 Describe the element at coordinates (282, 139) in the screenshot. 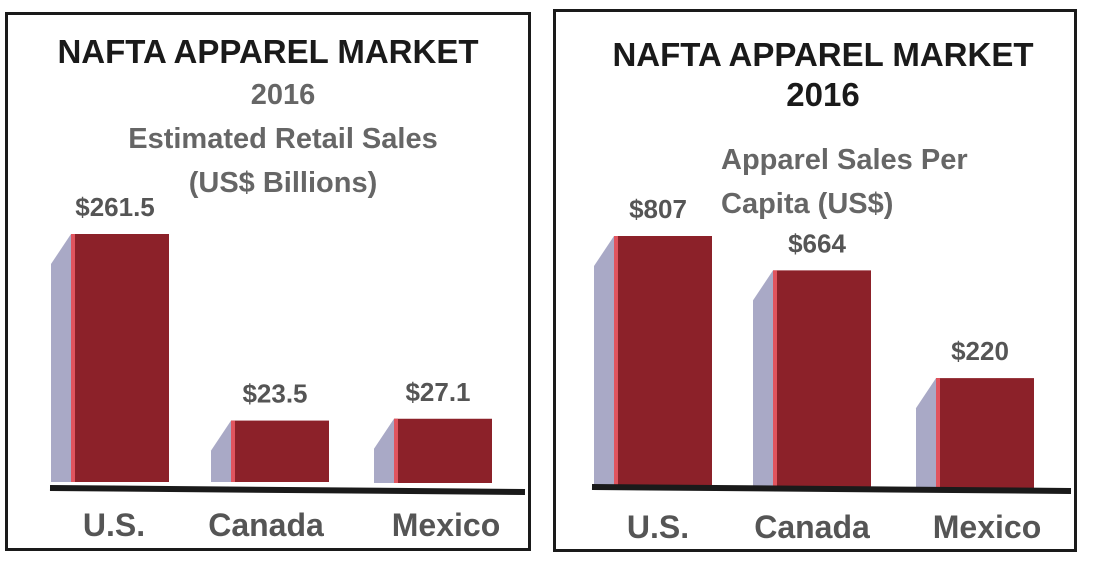

I see `chart-measure-line-1: Estimated Retail Sales` at that location.